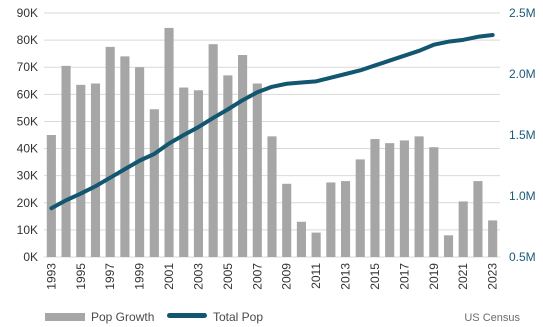 This screenshot has height=327, width=543. Describe the element at coordinates (522, 196) in the screenshot. I see `right-tick-label-1: 1.0M` at that location.